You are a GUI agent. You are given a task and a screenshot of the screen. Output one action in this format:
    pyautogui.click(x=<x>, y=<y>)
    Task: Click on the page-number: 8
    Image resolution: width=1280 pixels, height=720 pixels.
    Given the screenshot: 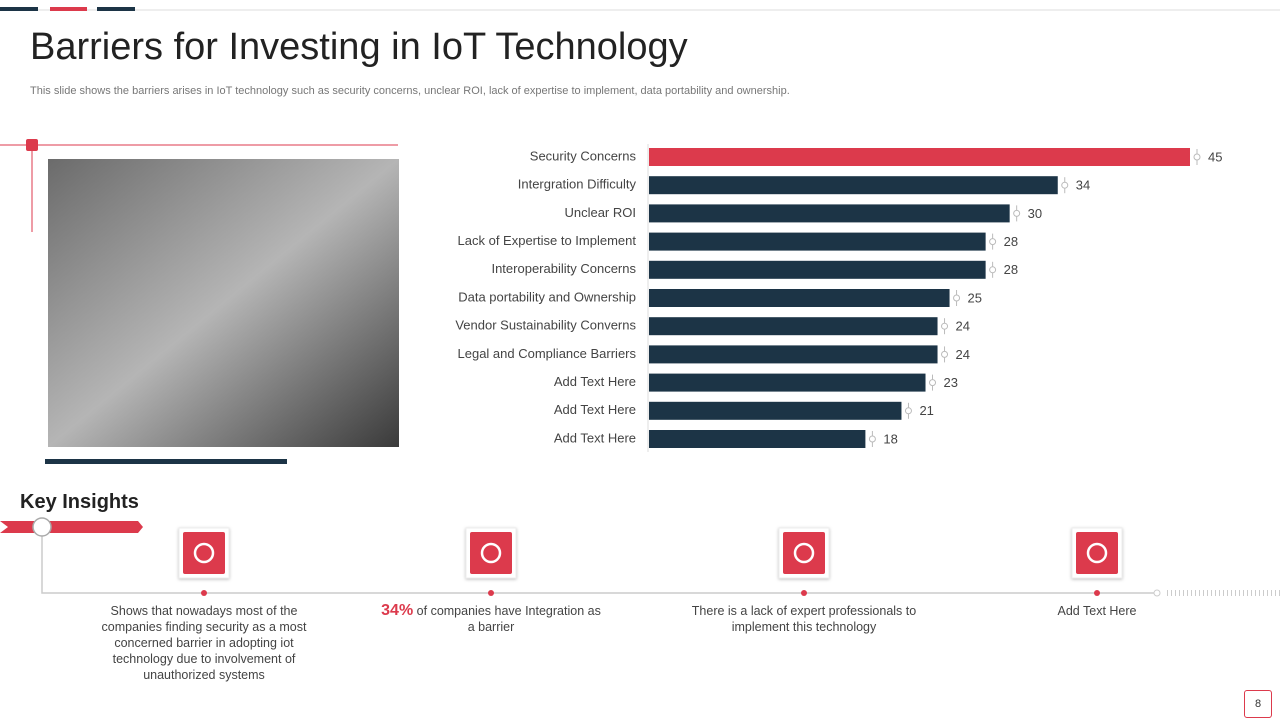 What is the action you would take?
    pyautogui.click(x=1258, y=704)
    